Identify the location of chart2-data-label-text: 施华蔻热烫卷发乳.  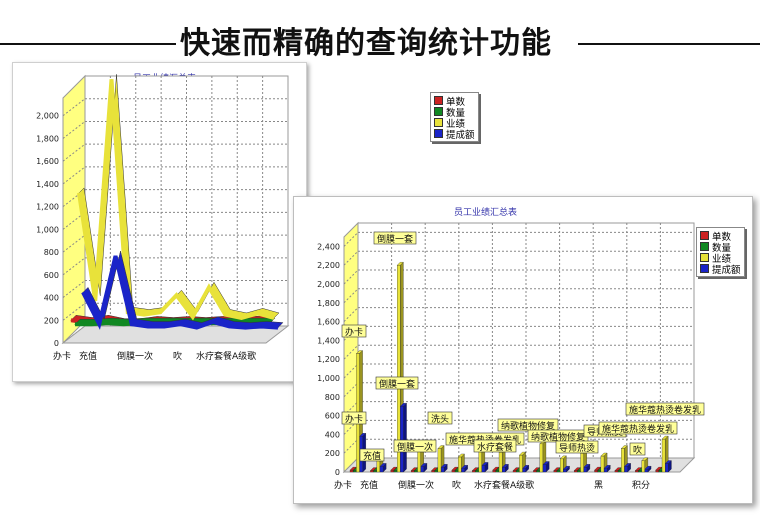
(638, 429).